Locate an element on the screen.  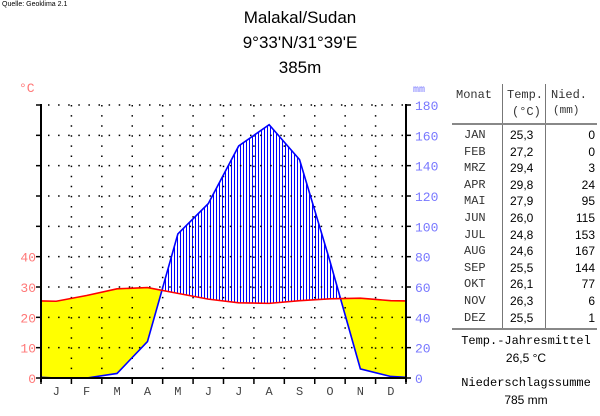
header-temp: Temp. is located at coordinates (525, 95).